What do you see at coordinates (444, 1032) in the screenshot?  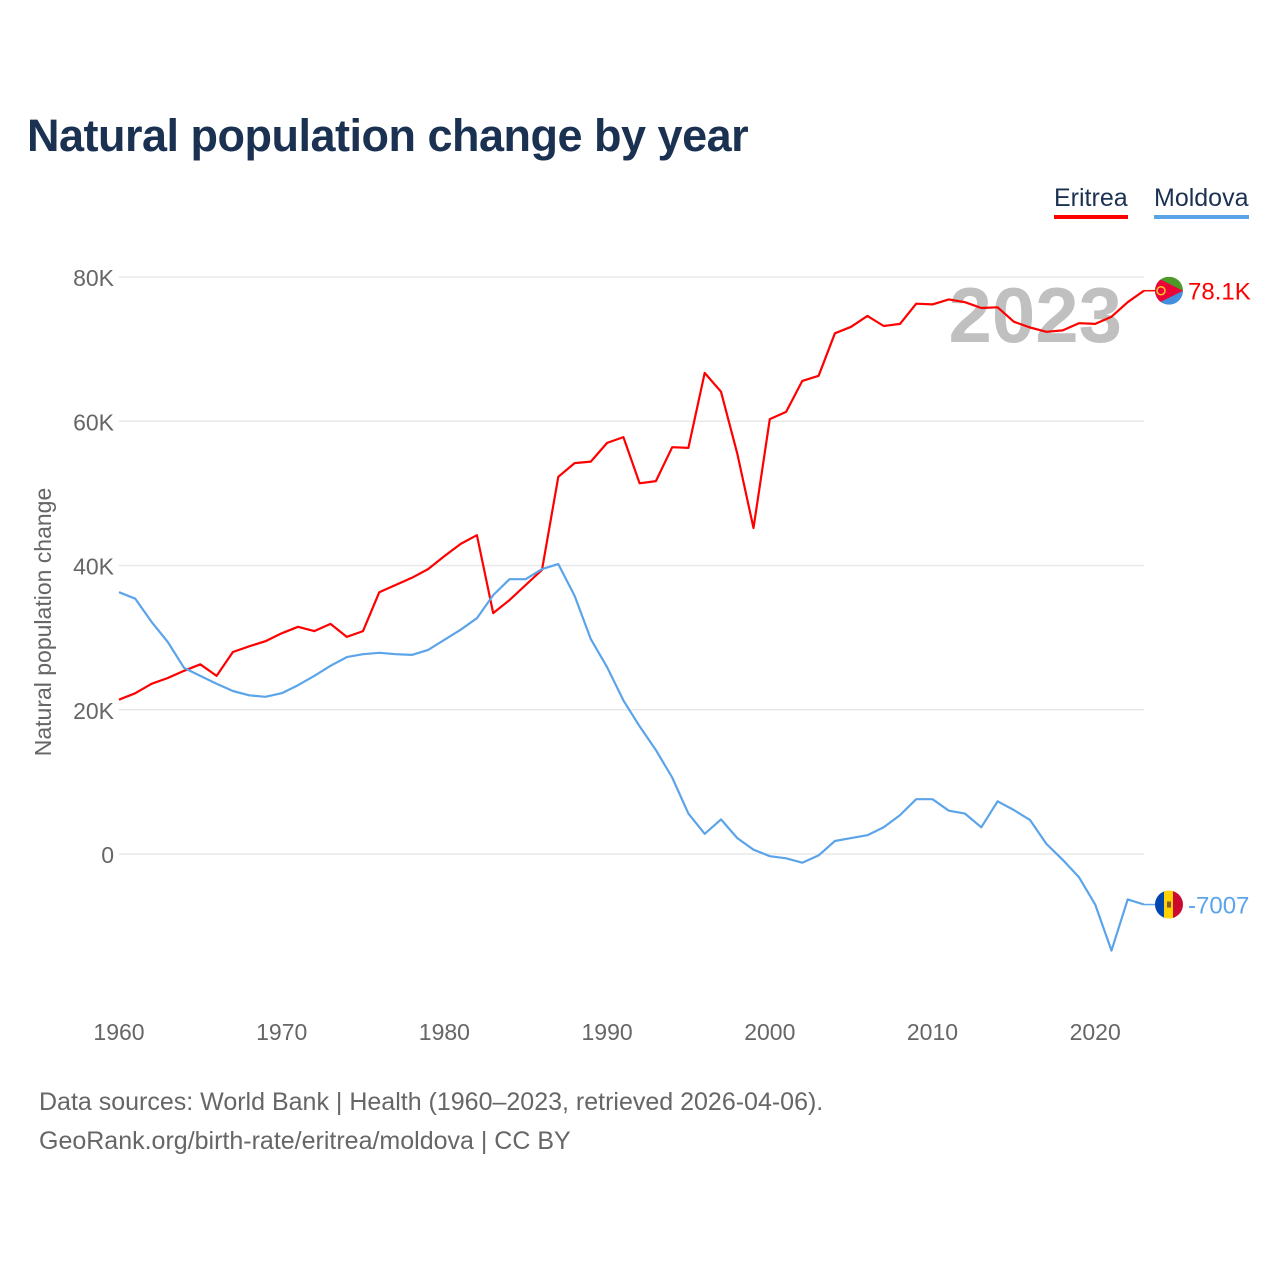 I see `x-tick-label: 1980` at bounding box center [444, 1032].